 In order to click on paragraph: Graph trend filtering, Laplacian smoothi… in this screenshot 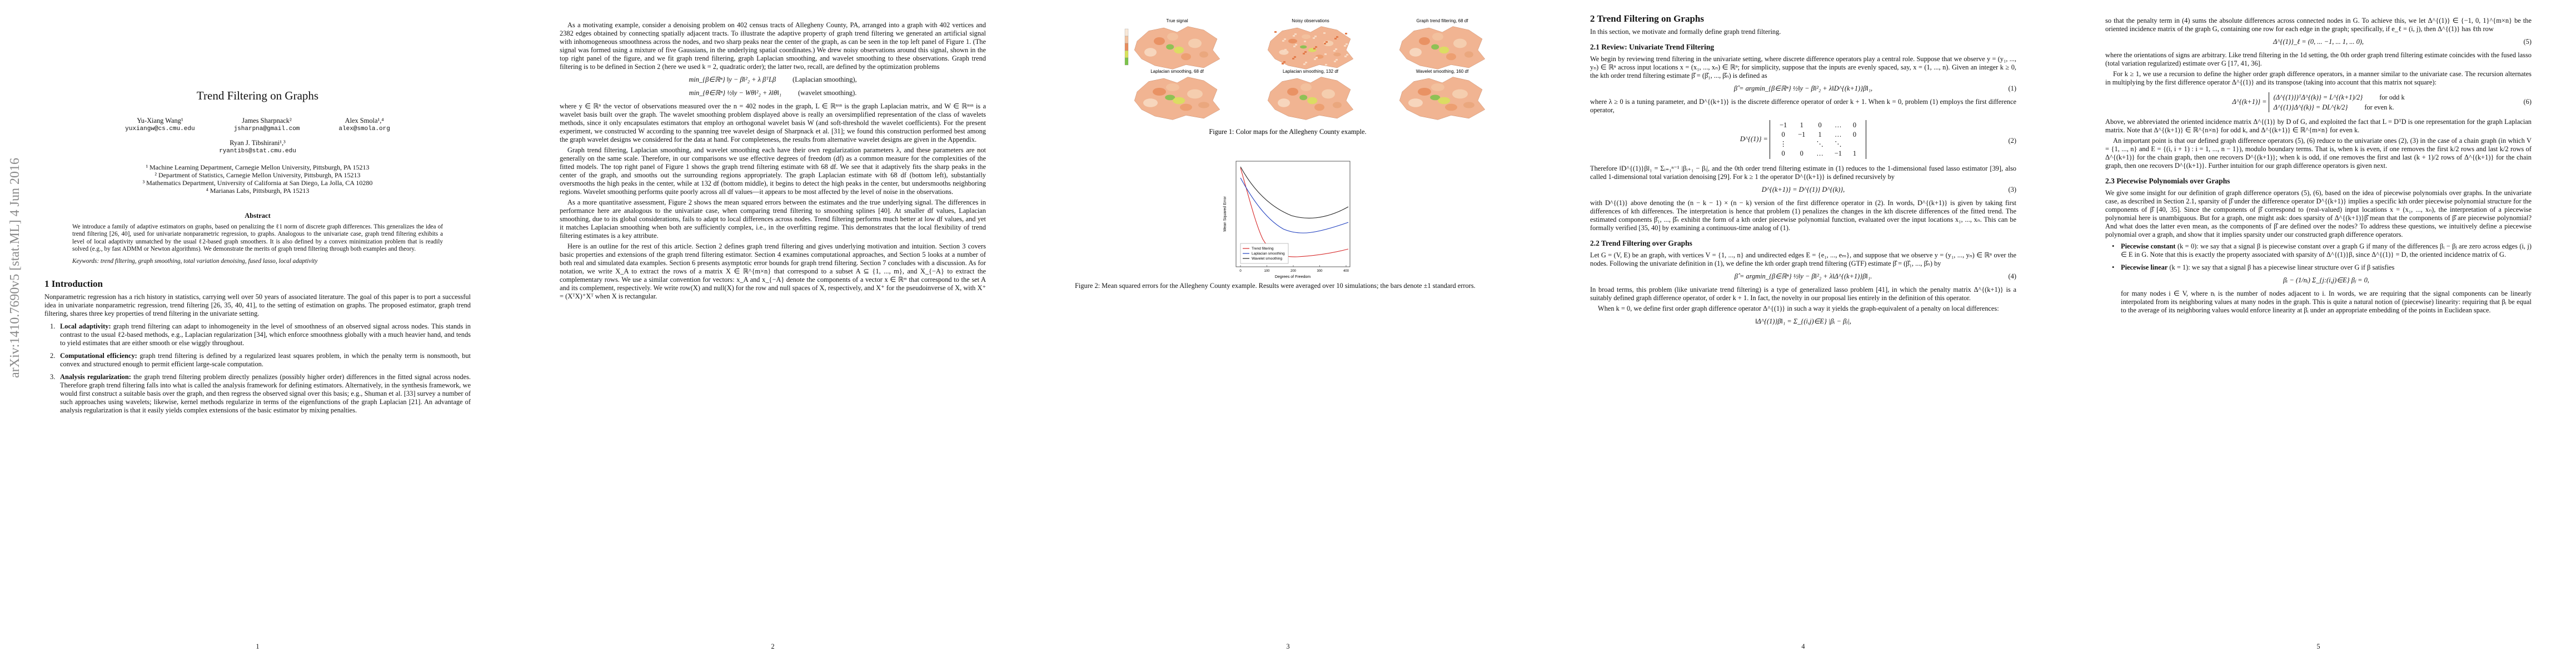, I will do `click(773, 171)`.